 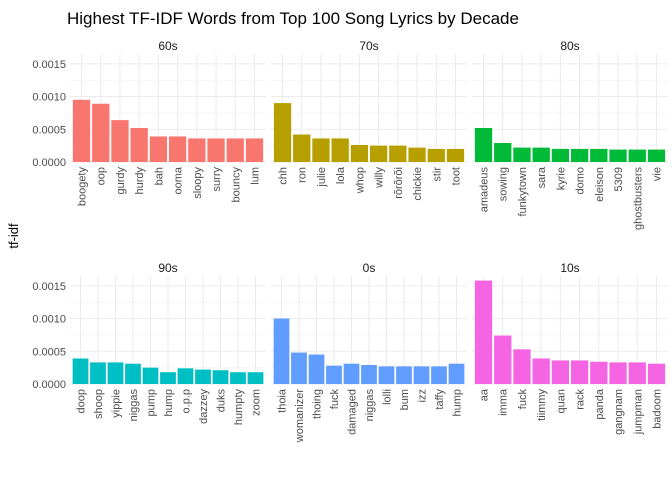 What do you see at coordinates (255, 378) in the screenshot?
I see `bar-90s-zoom` at bounding box center [255, 378].